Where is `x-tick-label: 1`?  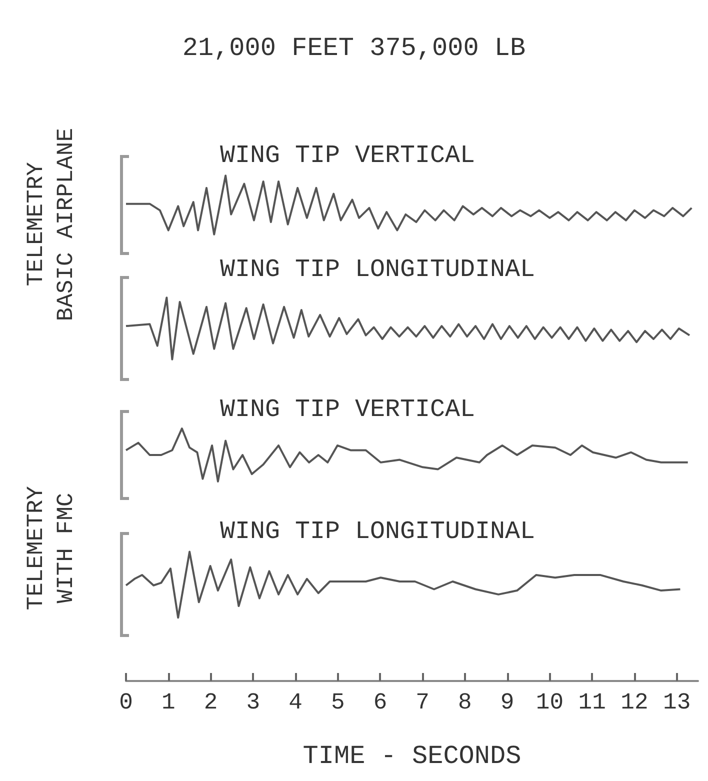 x-tick-label: 1 is located at coordinates (168, 703).